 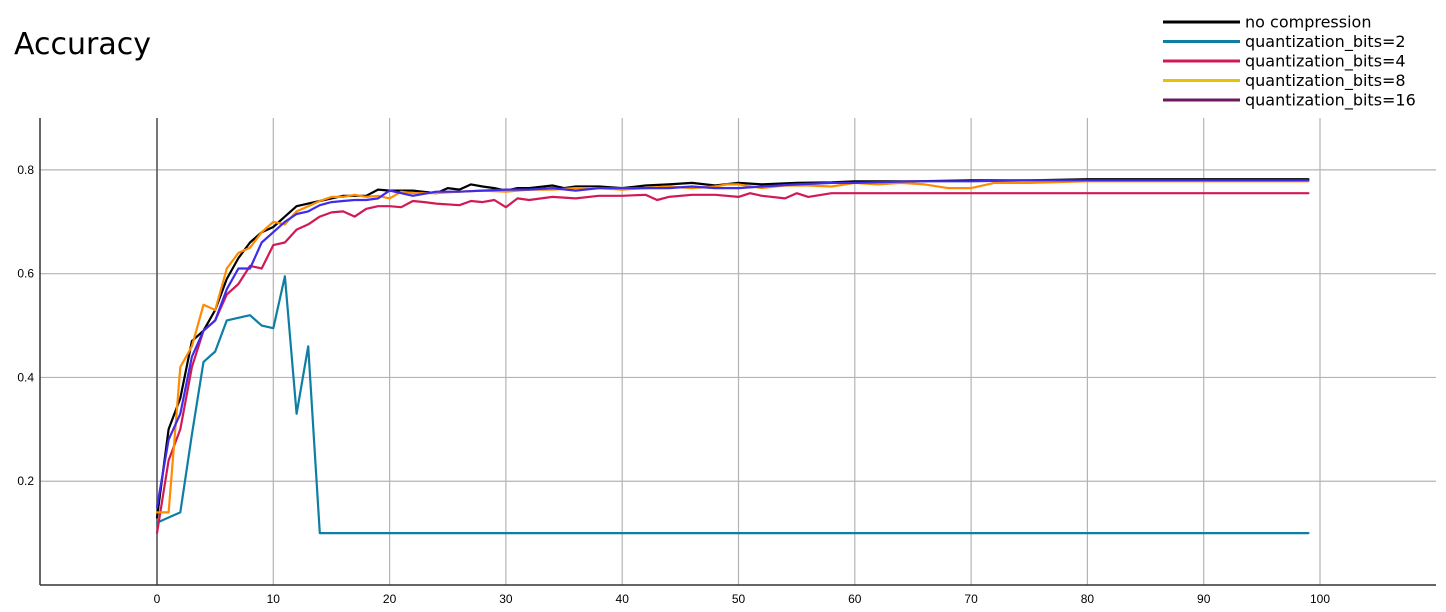 What do you see at coordinates (274, 599) in the screenshot?
I see `x-tick-label: 10` at bounding box center [274, 599].